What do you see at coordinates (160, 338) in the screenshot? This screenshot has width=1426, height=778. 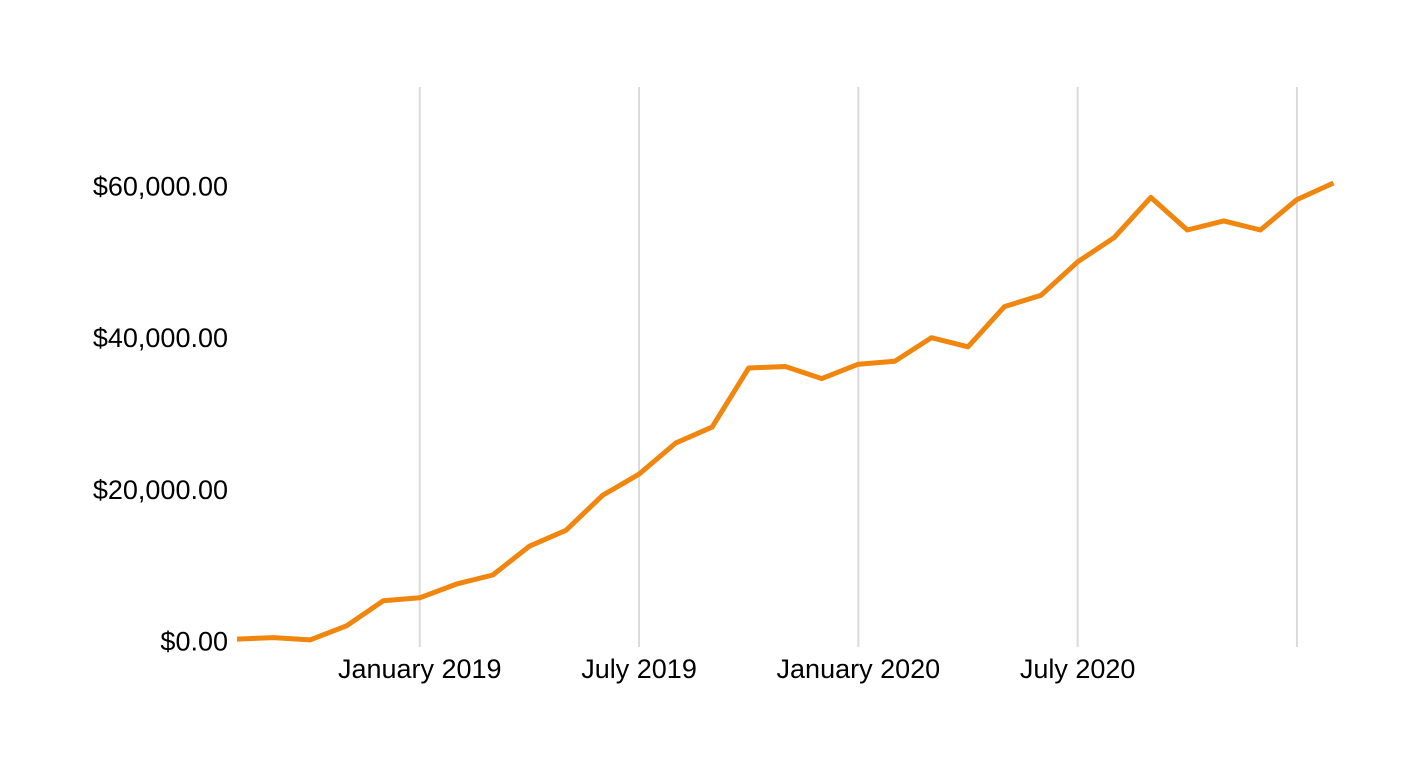 I see `y-axis-tick-label: $40,000.00` at bounding box center [160, 338].